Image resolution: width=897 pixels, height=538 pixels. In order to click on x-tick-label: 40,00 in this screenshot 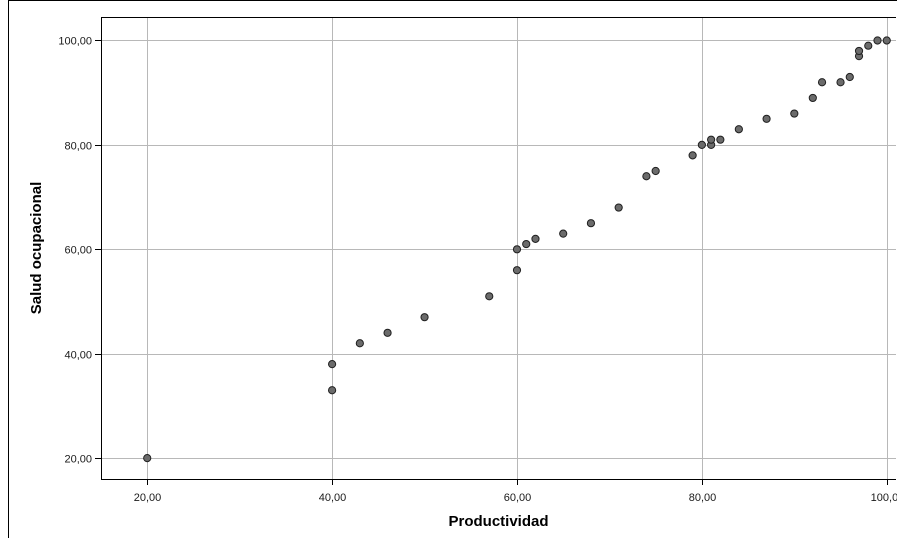, I will do `click(333, 498)`.